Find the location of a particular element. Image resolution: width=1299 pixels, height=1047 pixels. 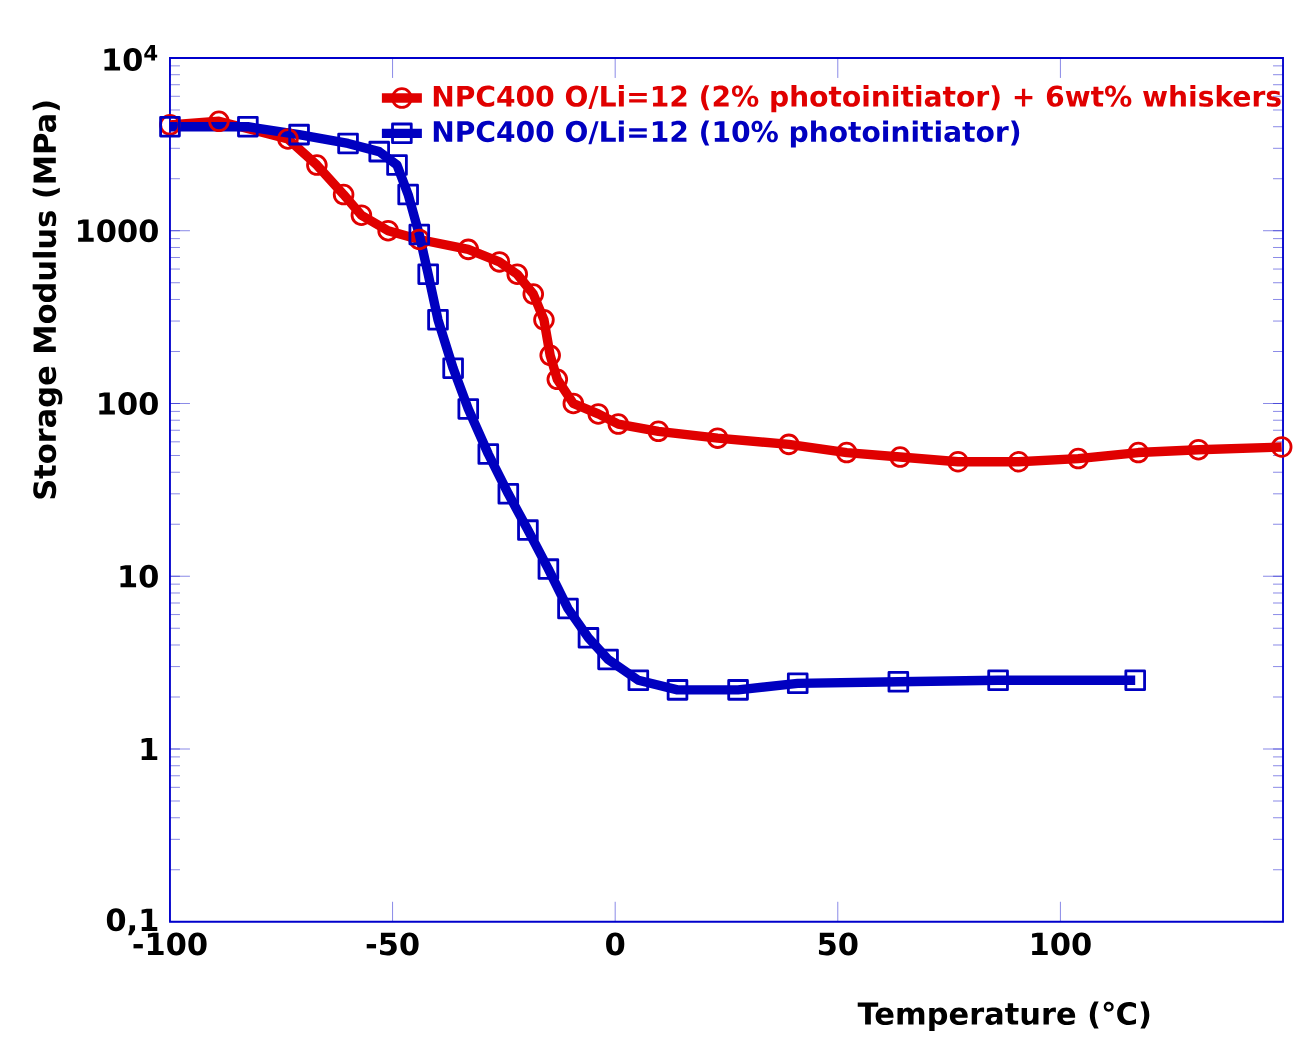

y-tick-label: 1 is located at coordinates (149, 749).